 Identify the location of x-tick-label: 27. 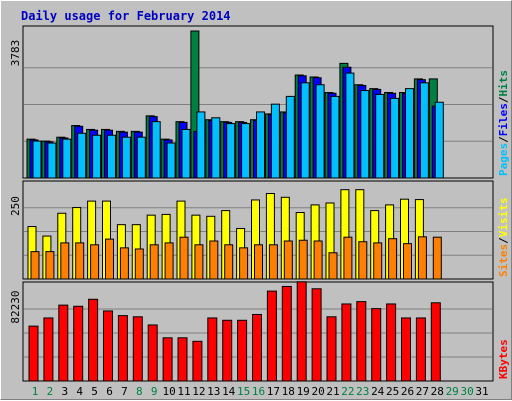
(422, 391).